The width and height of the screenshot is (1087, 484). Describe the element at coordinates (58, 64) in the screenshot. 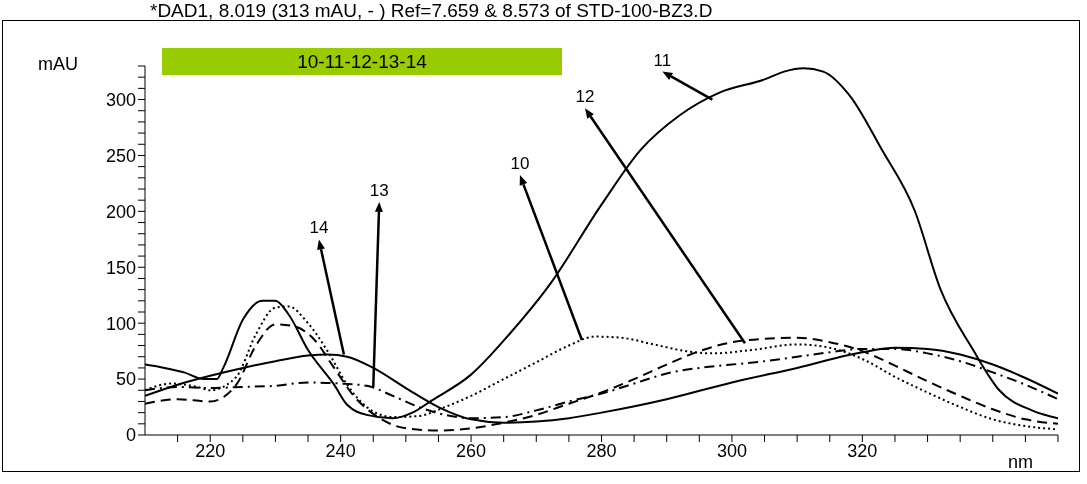

I see `y-axis-title: mAU` at that location.